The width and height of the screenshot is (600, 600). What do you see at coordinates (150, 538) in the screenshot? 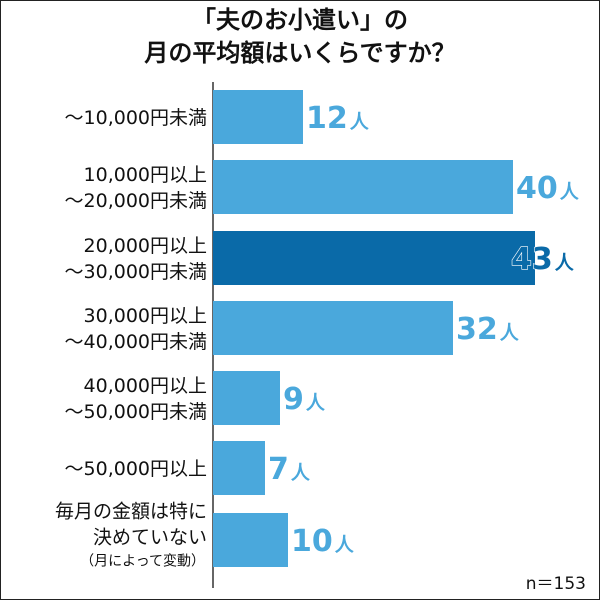
I see `category-label-7-line-2: 決めていない` at bounding box center [150, 538].